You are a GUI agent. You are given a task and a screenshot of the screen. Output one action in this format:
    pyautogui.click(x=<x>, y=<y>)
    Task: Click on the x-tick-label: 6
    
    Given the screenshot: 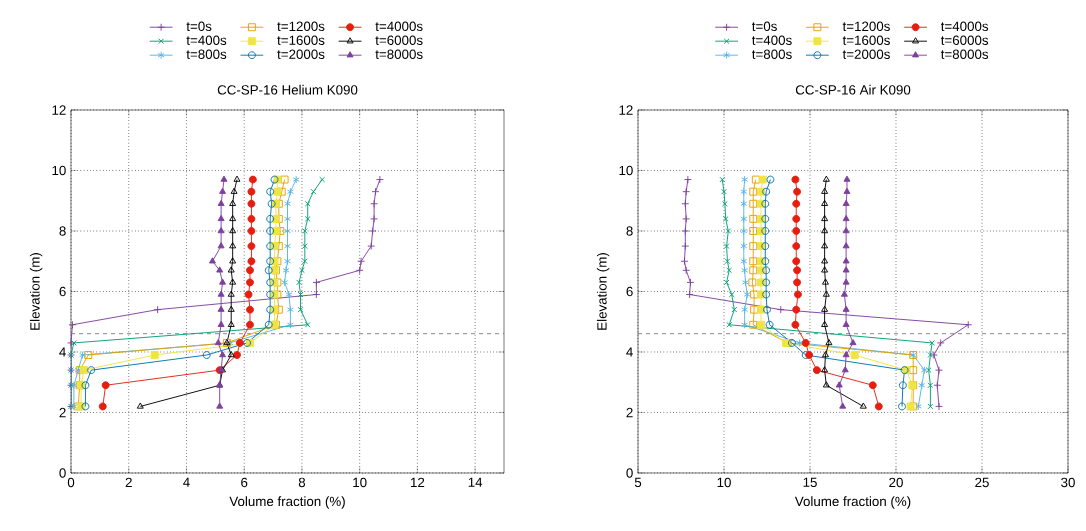 What is the action you would take?
    pyautogui.click(x=244, y=482)
    